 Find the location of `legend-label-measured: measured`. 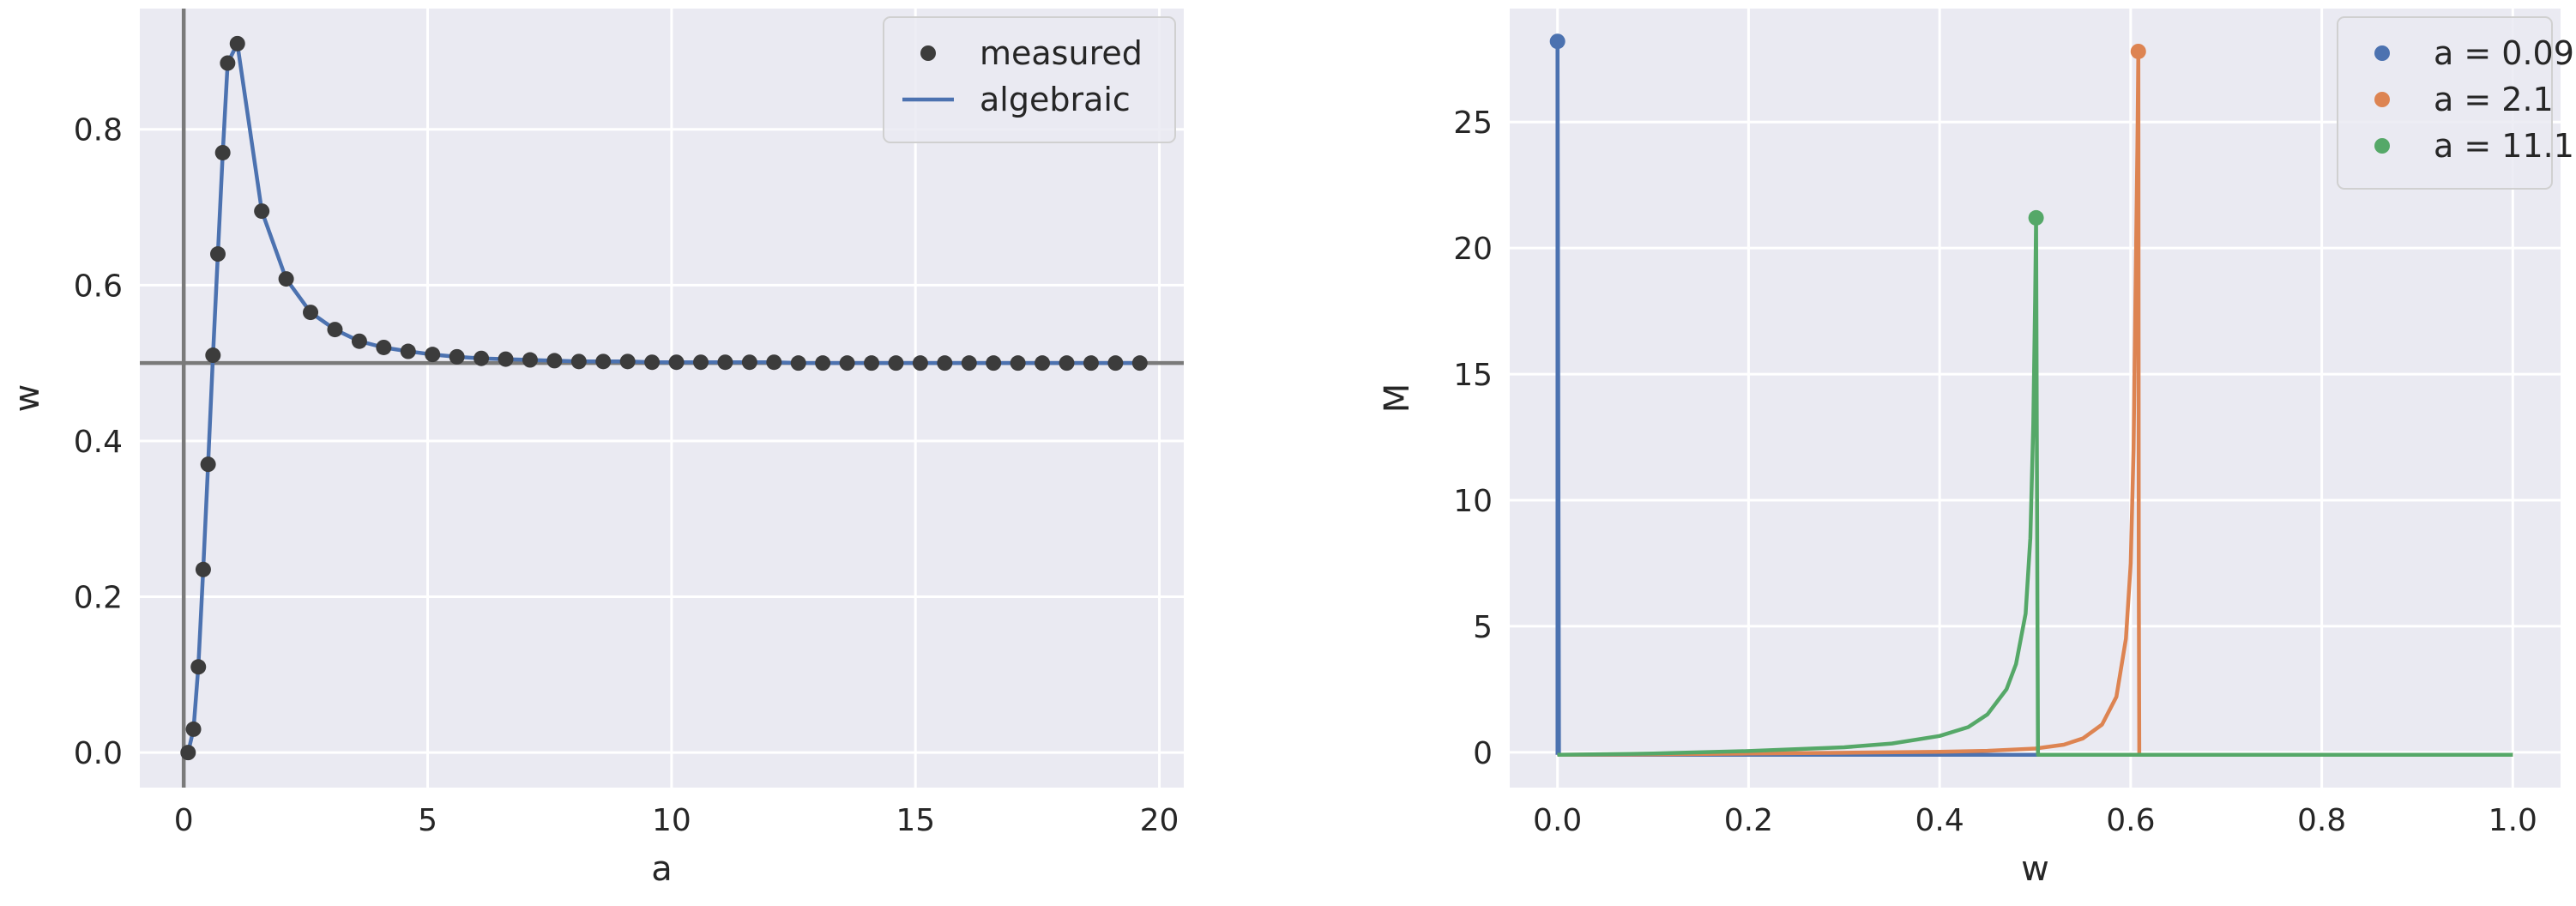

legend-label-measured: measured is located at coordinates (1061, 53).